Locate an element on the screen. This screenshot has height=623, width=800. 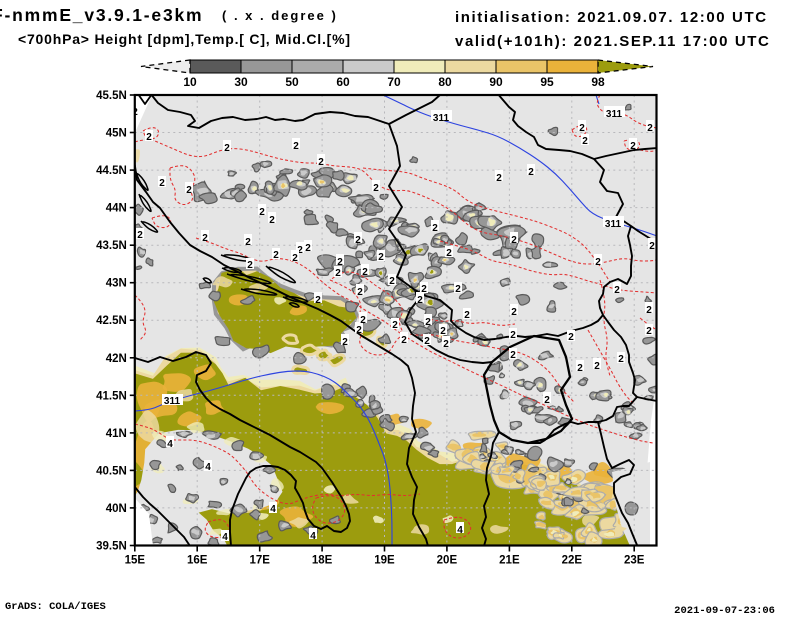
svg-text: 43.5N is located at coordinates (111, 246).